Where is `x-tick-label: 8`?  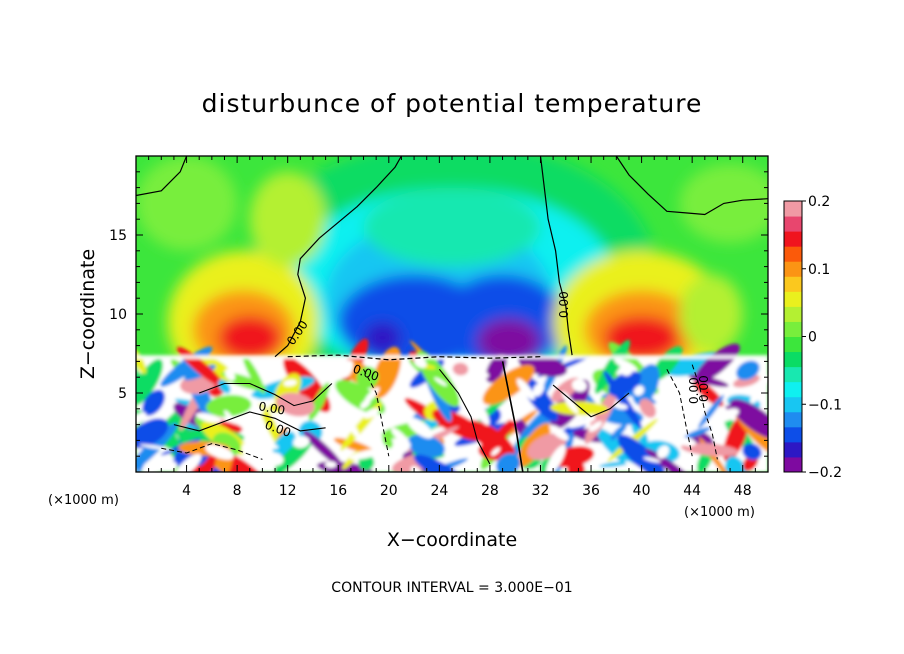 x-tick-label: 8 is located at coordinates (237, 491).